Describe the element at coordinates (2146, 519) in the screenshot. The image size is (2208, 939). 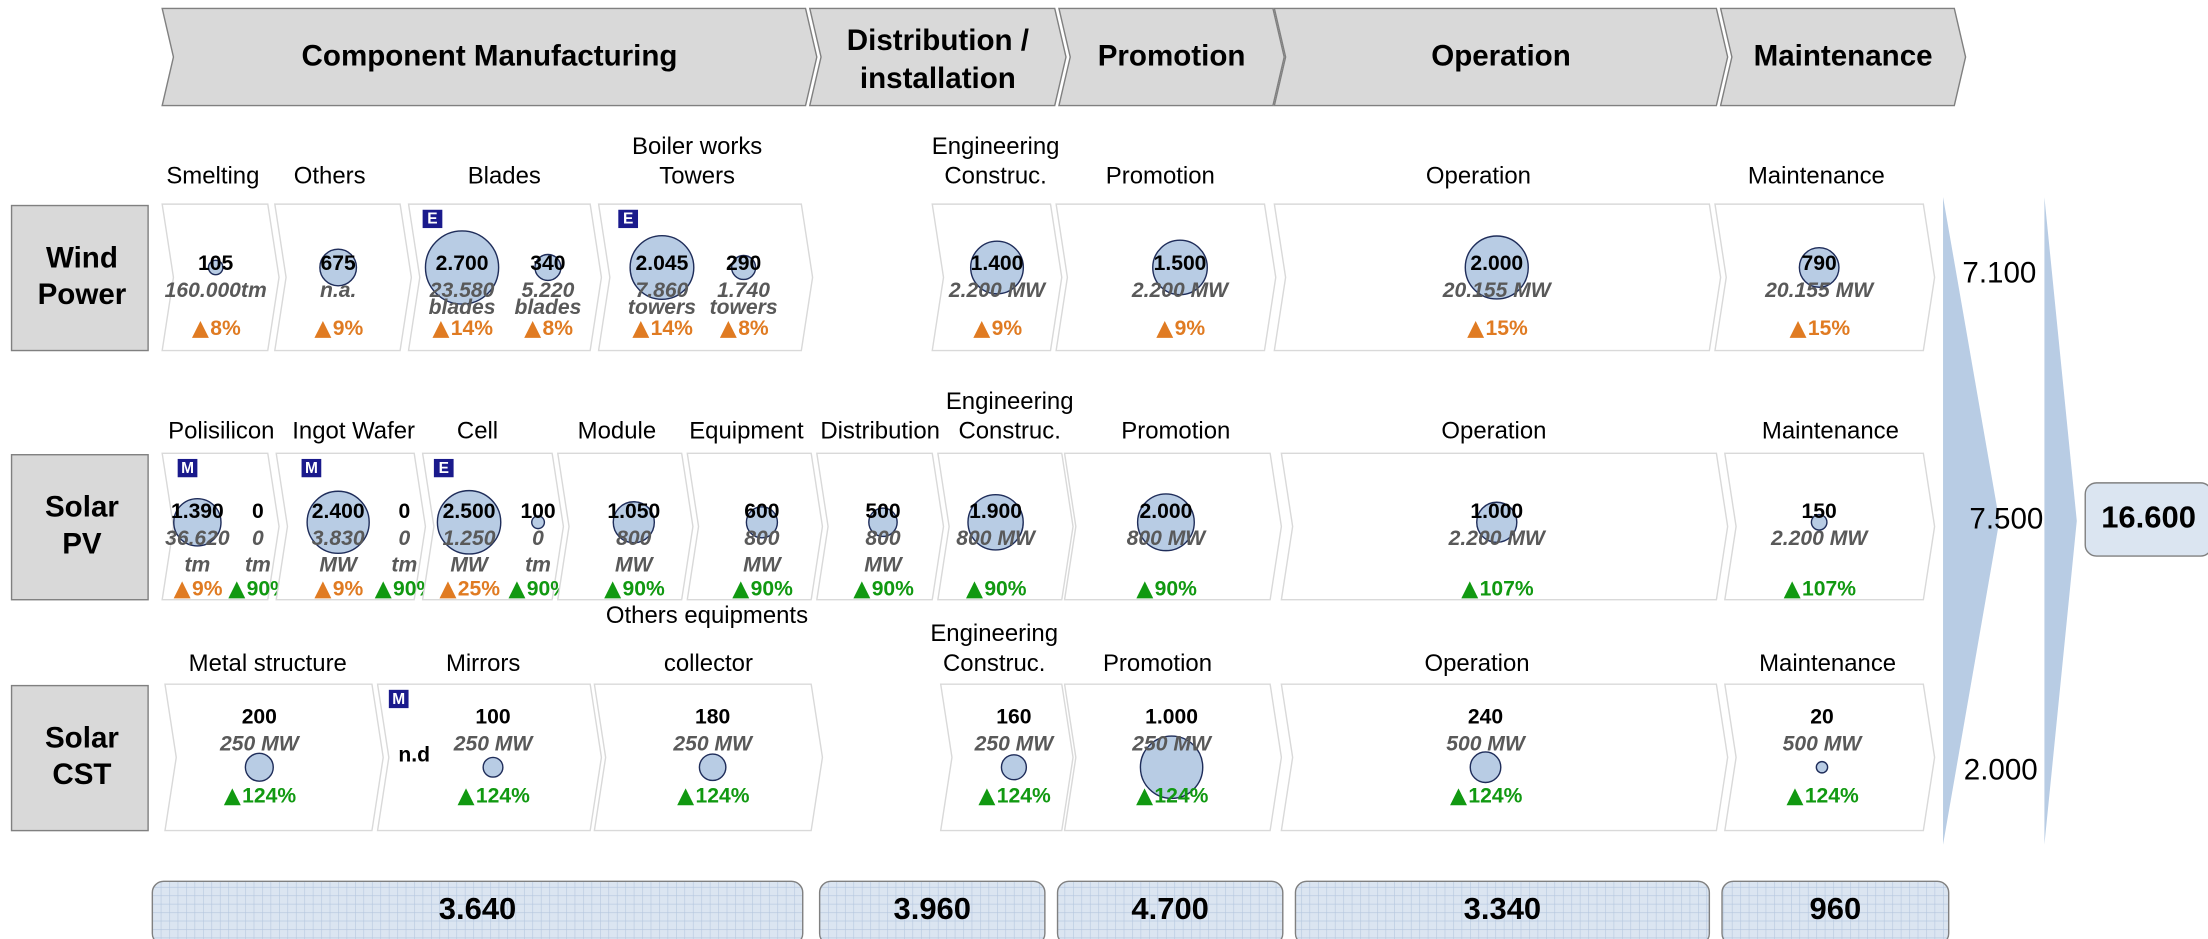
I see `grand-total-box` at that location.